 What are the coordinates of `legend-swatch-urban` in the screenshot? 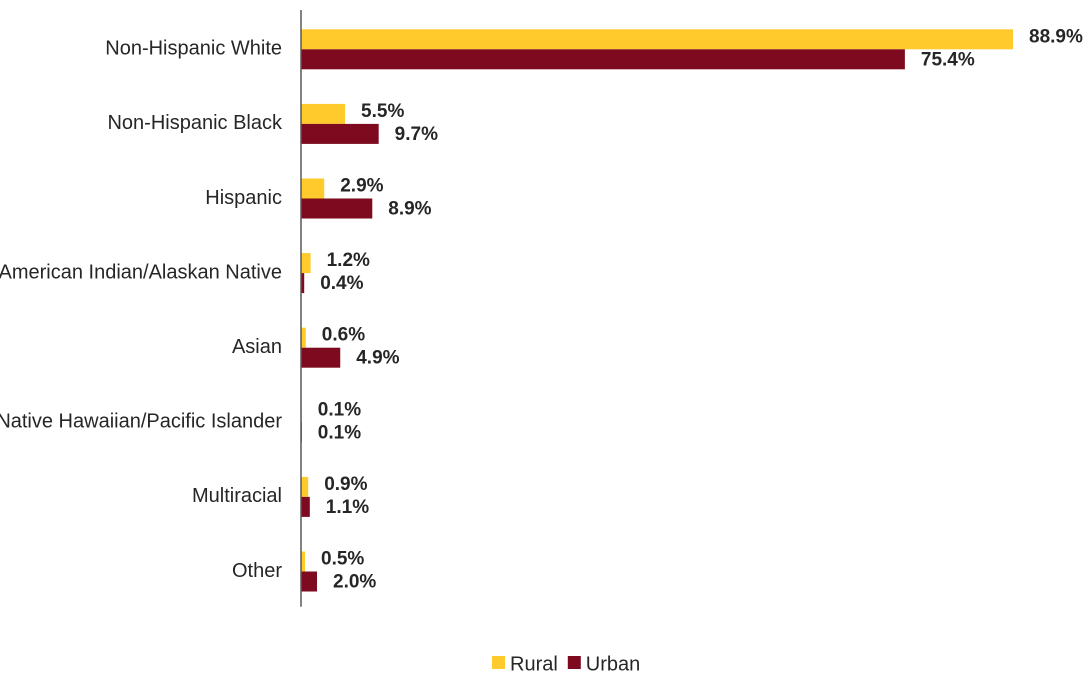 It's located at (574, 662).